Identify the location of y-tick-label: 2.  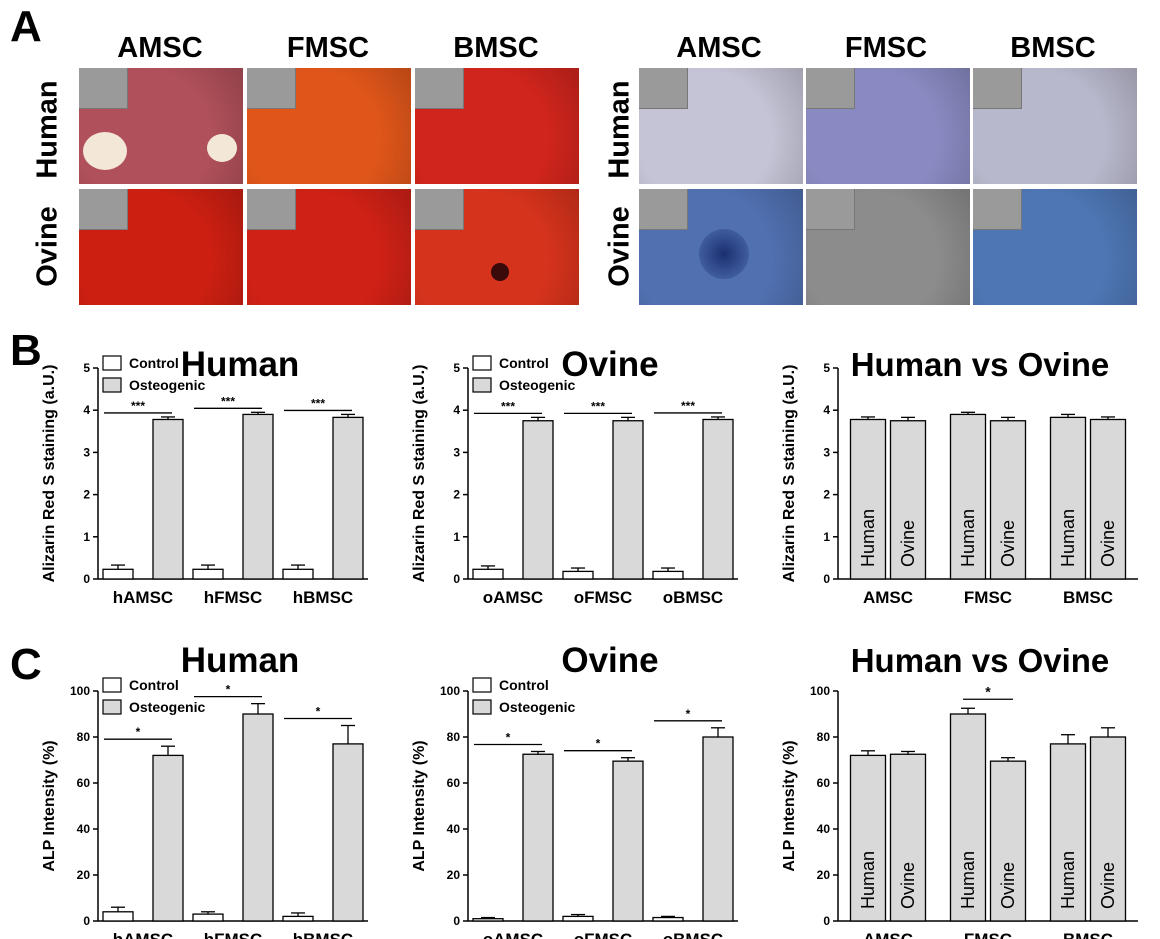
(826, 495).